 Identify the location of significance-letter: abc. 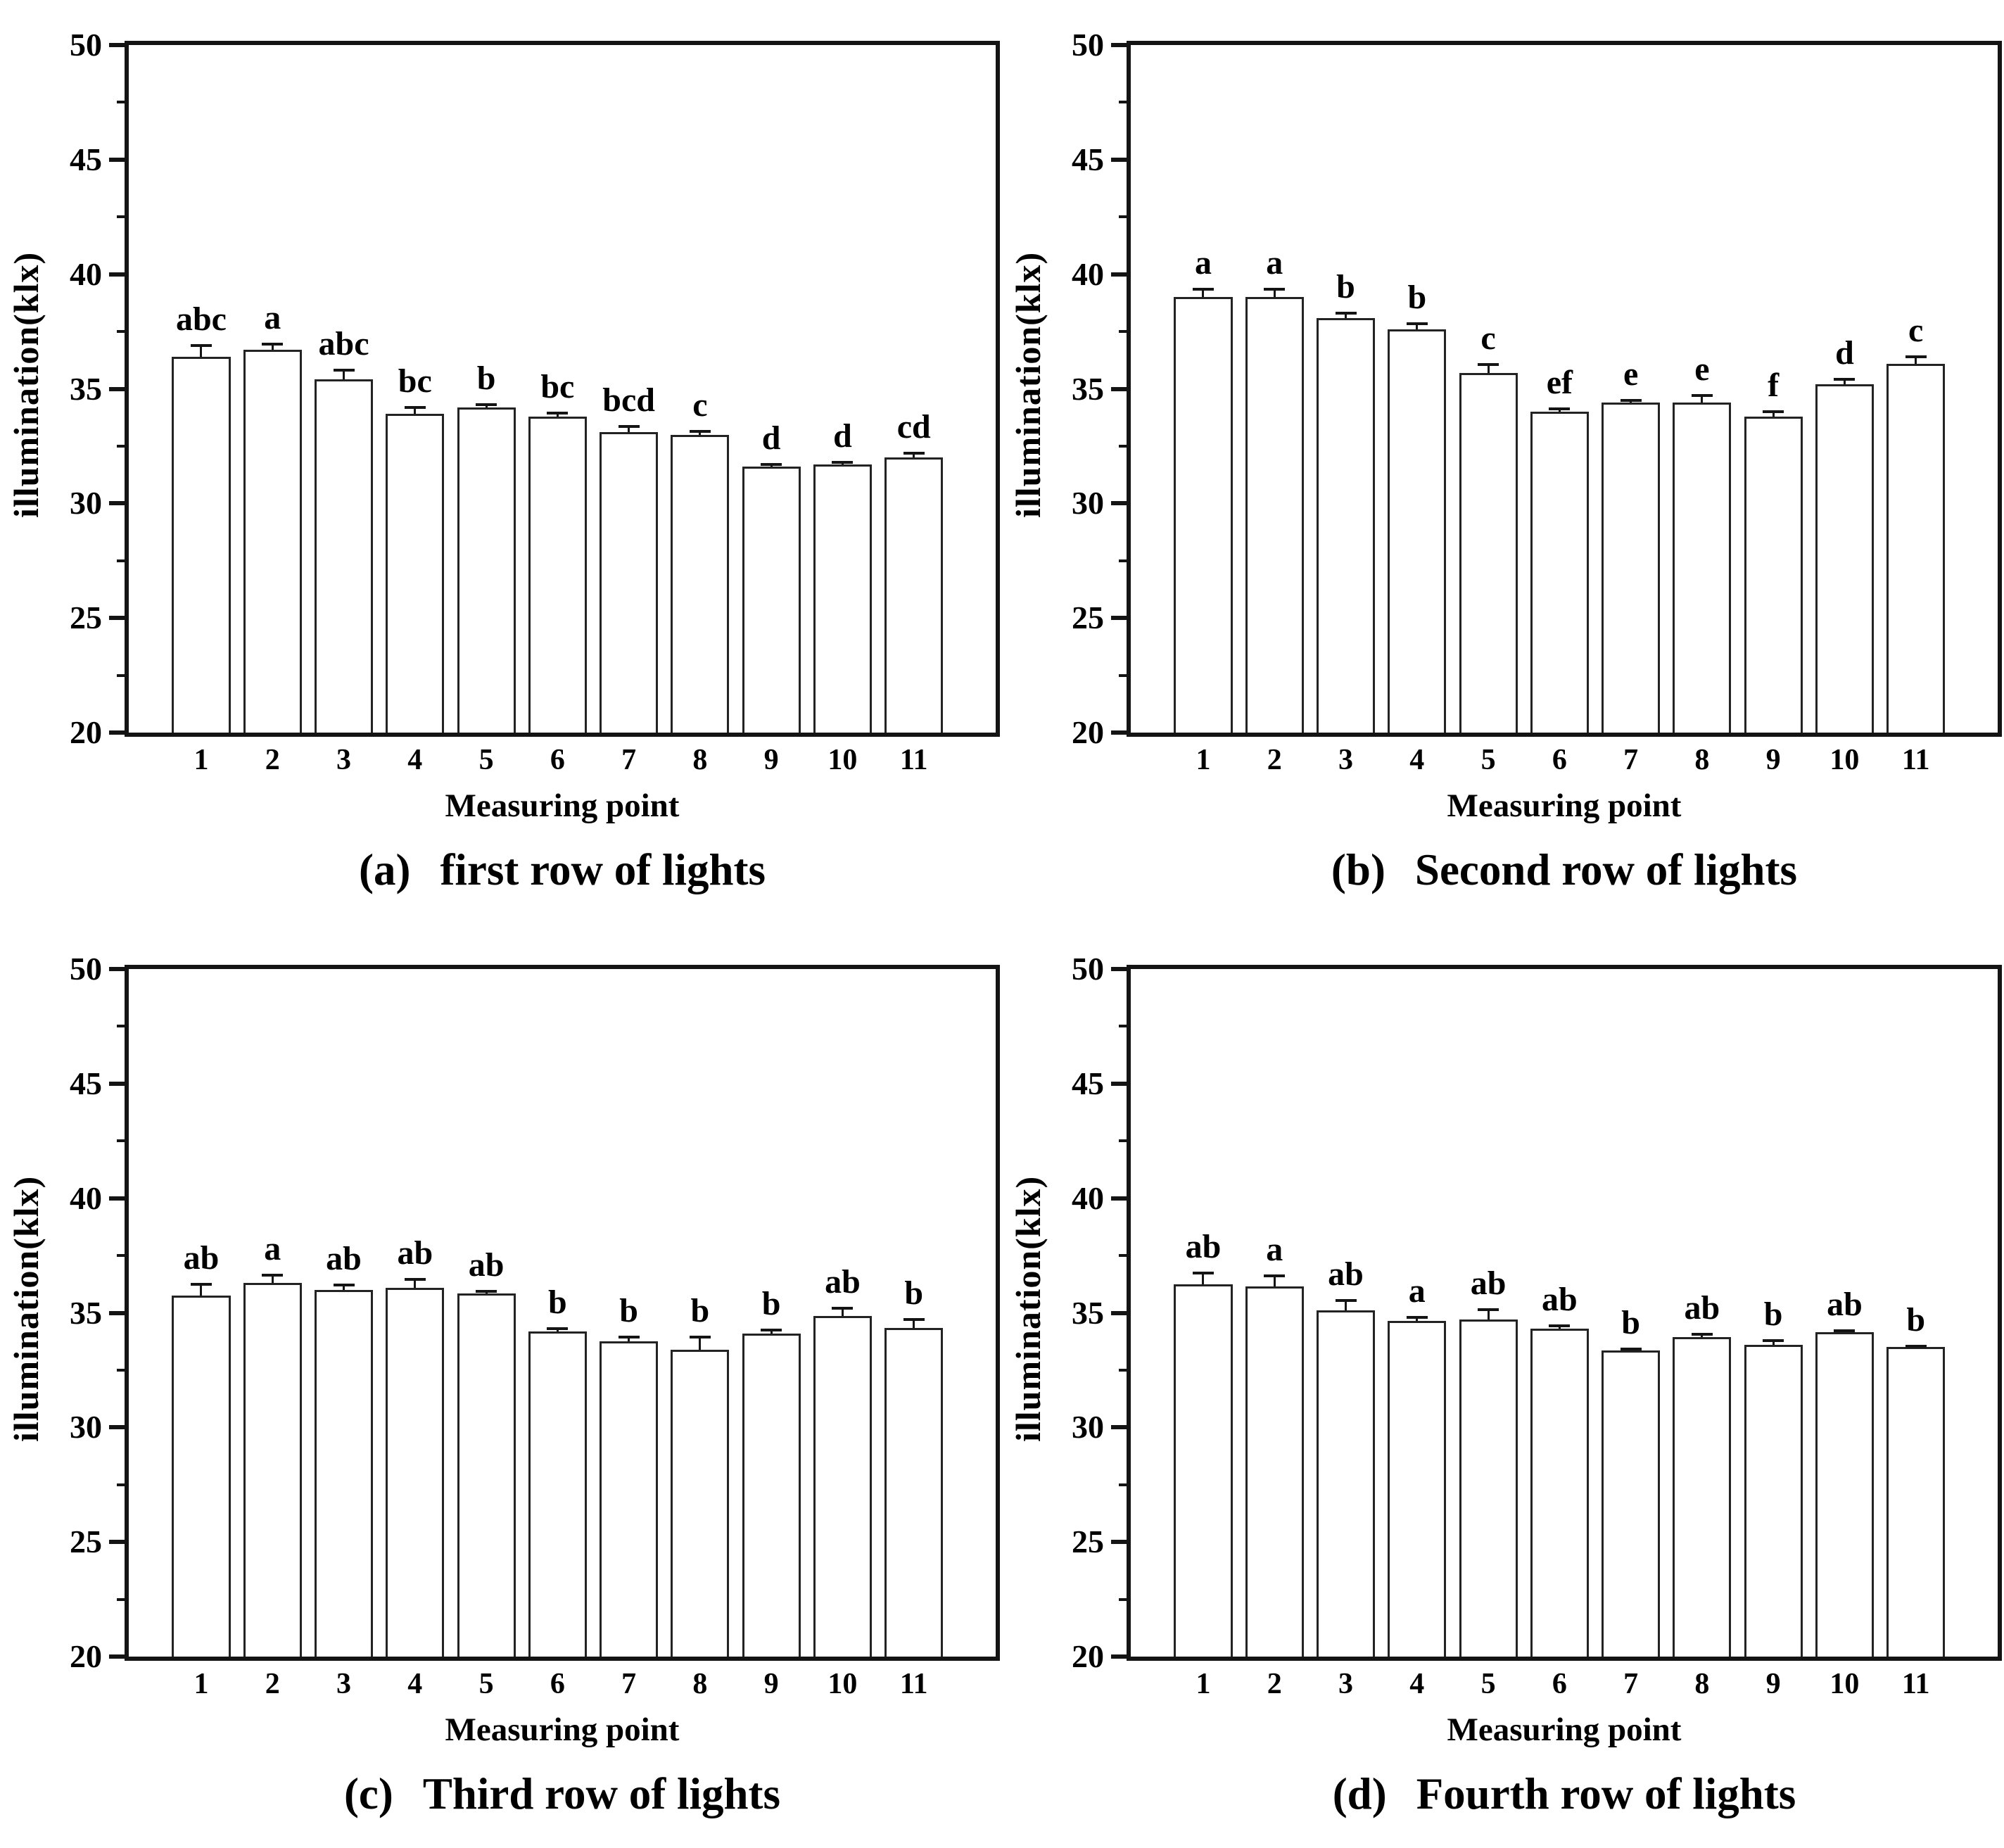
(343, 344).